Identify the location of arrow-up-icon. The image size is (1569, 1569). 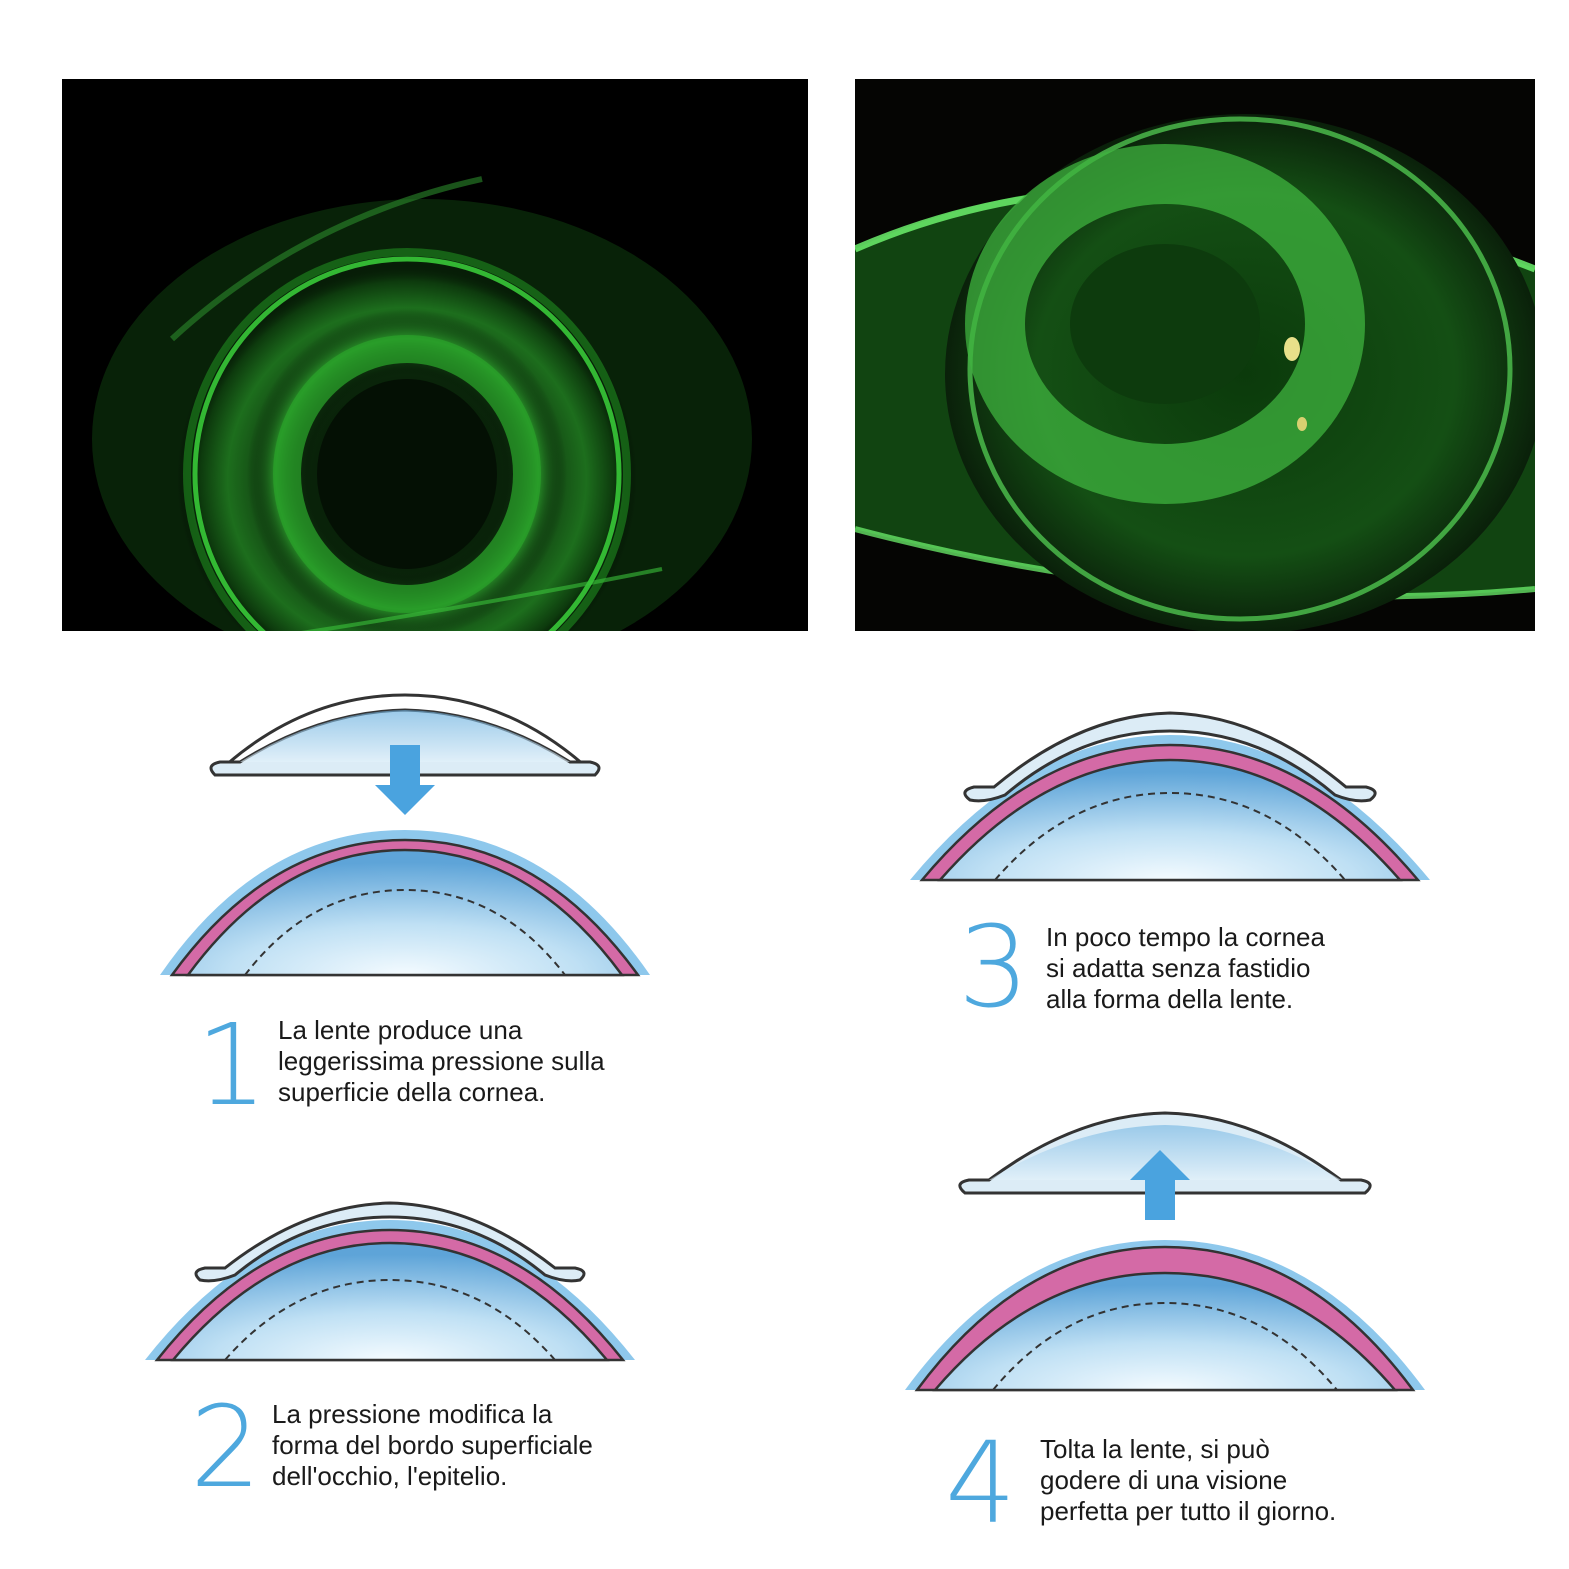
(1160, 1185).